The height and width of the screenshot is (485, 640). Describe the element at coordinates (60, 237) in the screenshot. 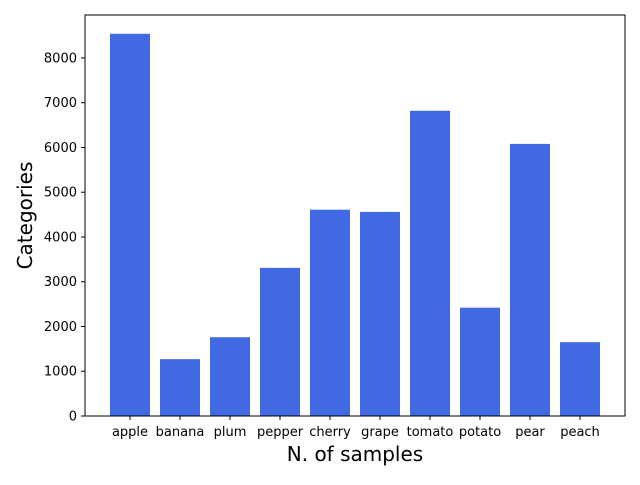

I see `y-tick-label: 4000` at that location.